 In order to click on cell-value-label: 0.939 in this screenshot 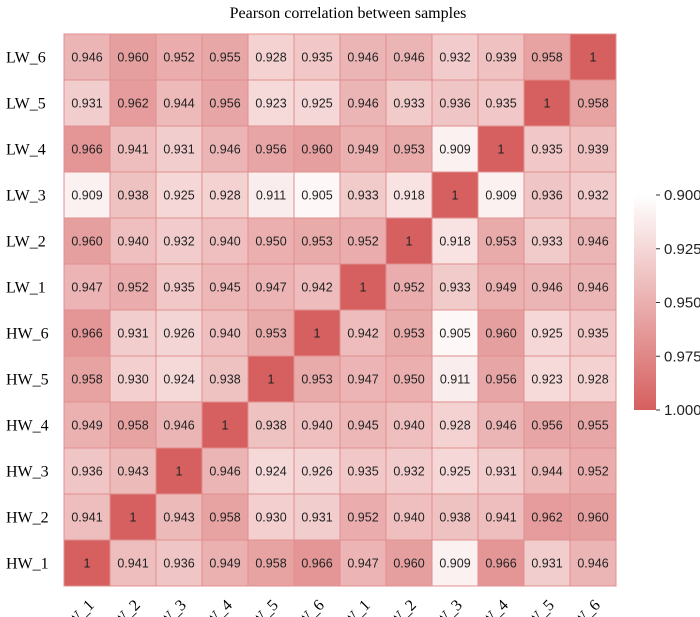, I will do `click(500, 58)`.